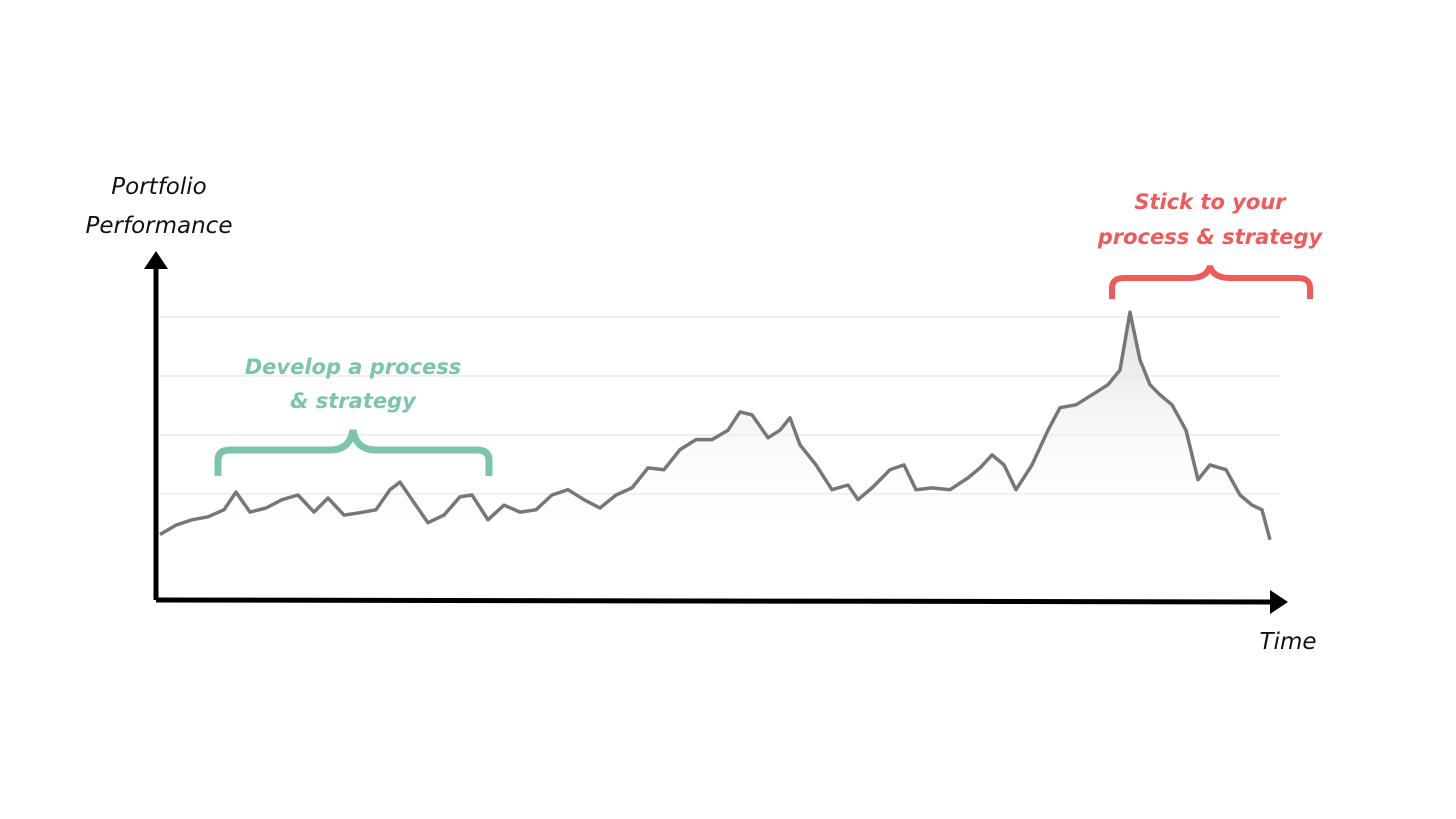  What do you see at coordinates (1210, 237) in the screenshot?
I see `annotation: process & strategy` at bounding box center [1210, 237].